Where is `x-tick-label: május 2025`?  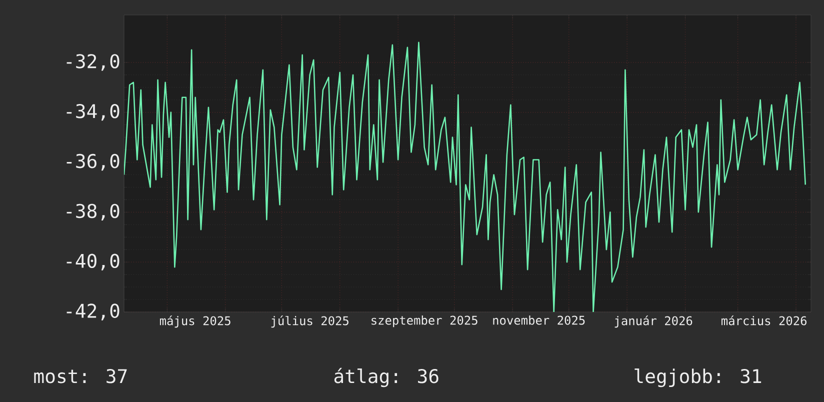
x-tick-label: május 2025 is located at coordinates (195, 322).